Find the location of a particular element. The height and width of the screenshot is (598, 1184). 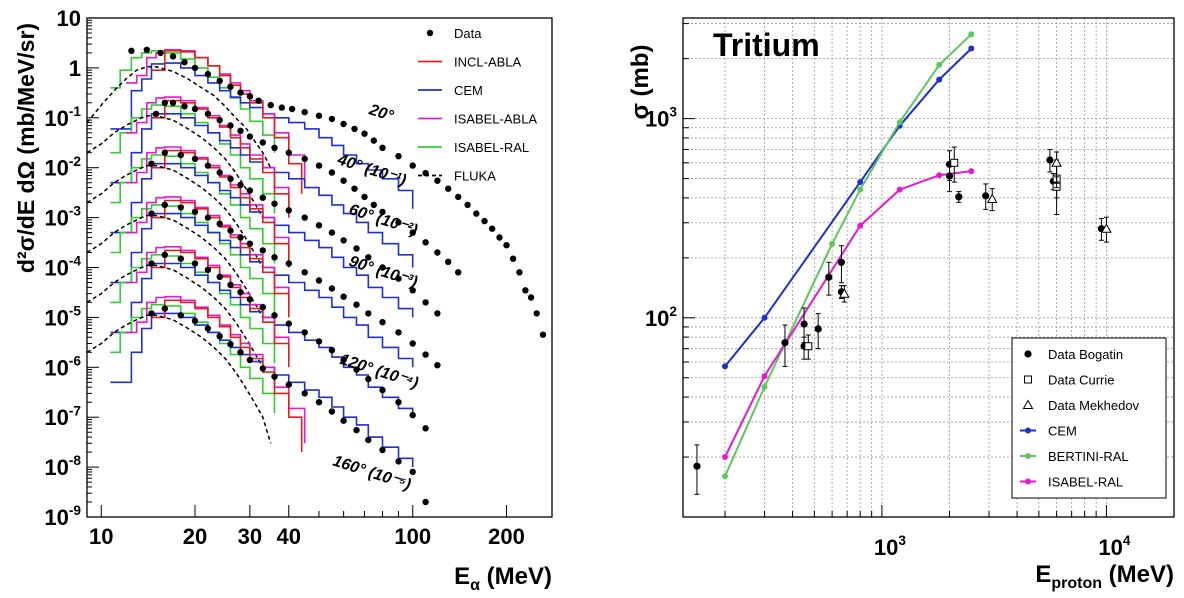

curve-isabel-abla is located at coordinates (215, 369).